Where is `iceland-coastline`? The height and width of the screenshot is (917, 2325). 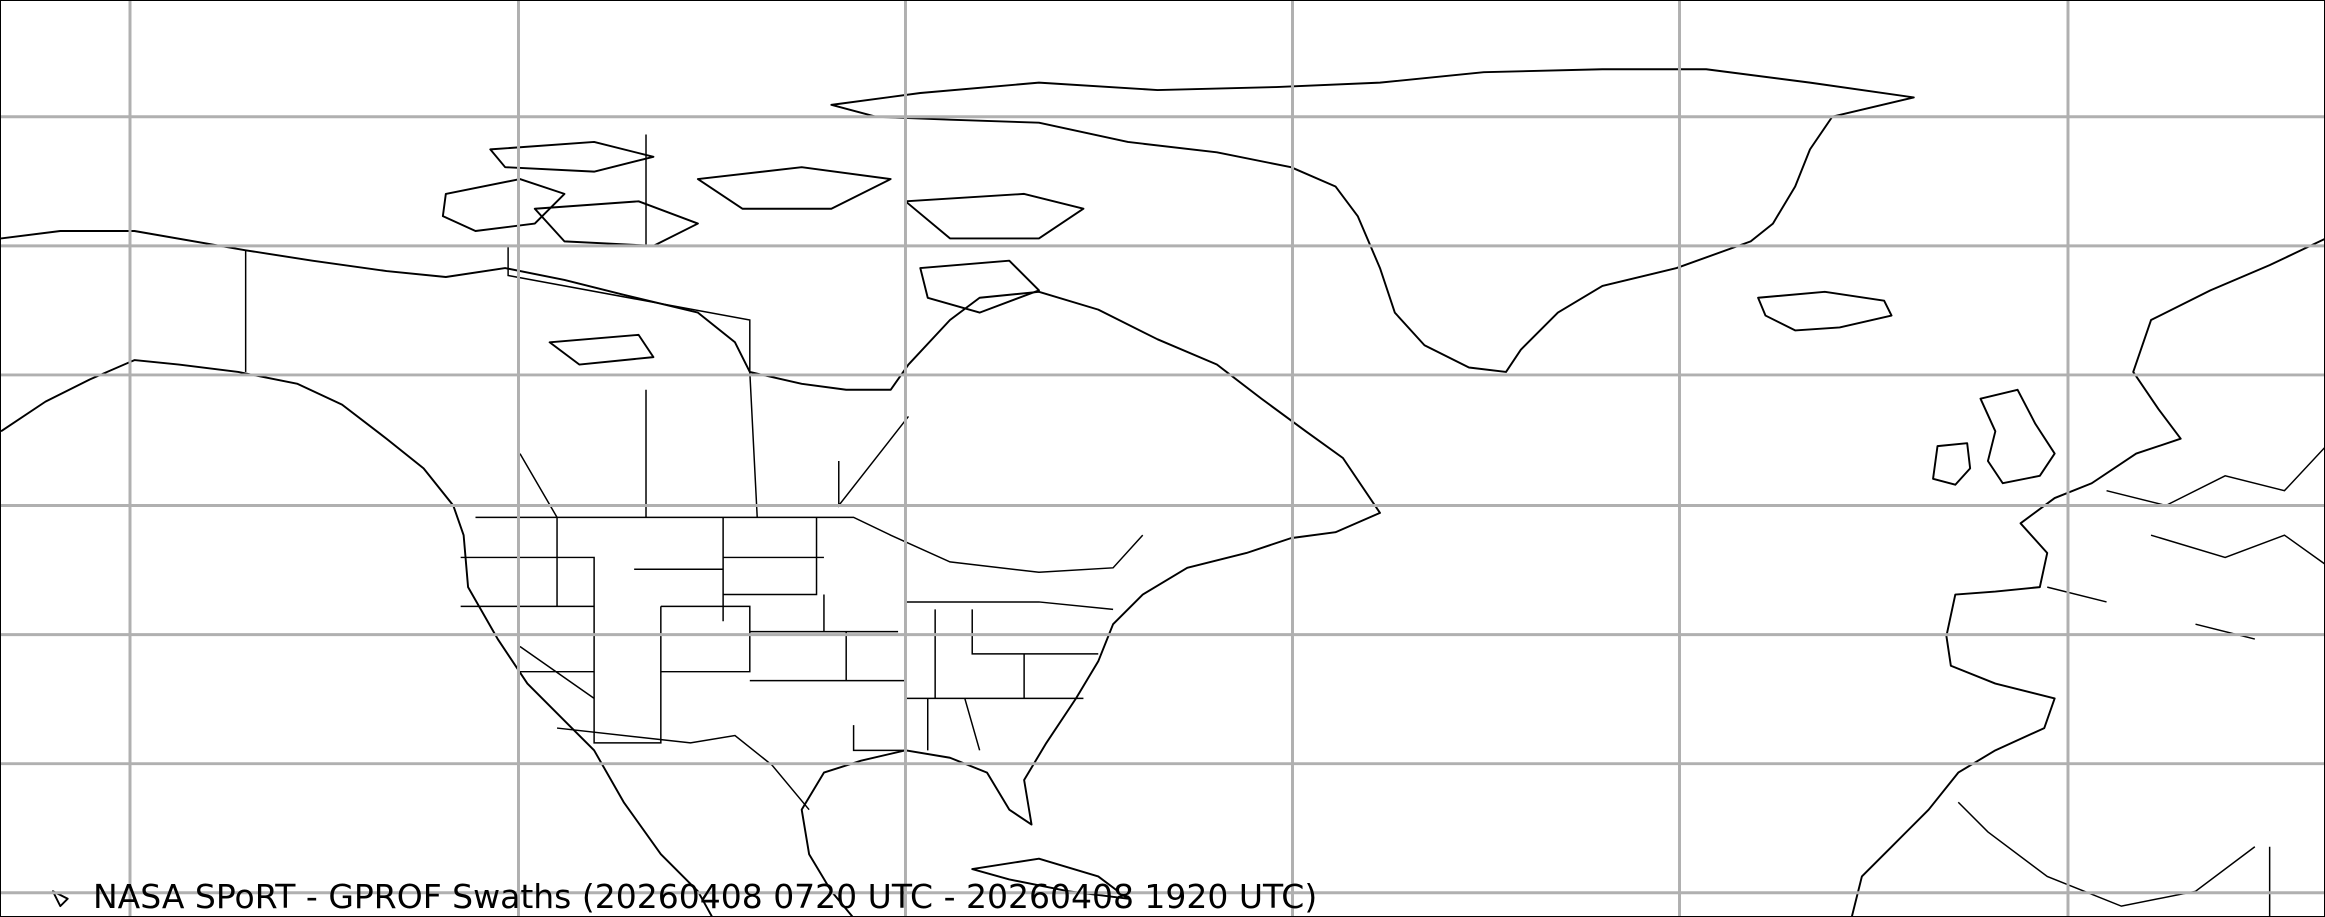
iceland-coastline is located at coordinates (1825, 311).